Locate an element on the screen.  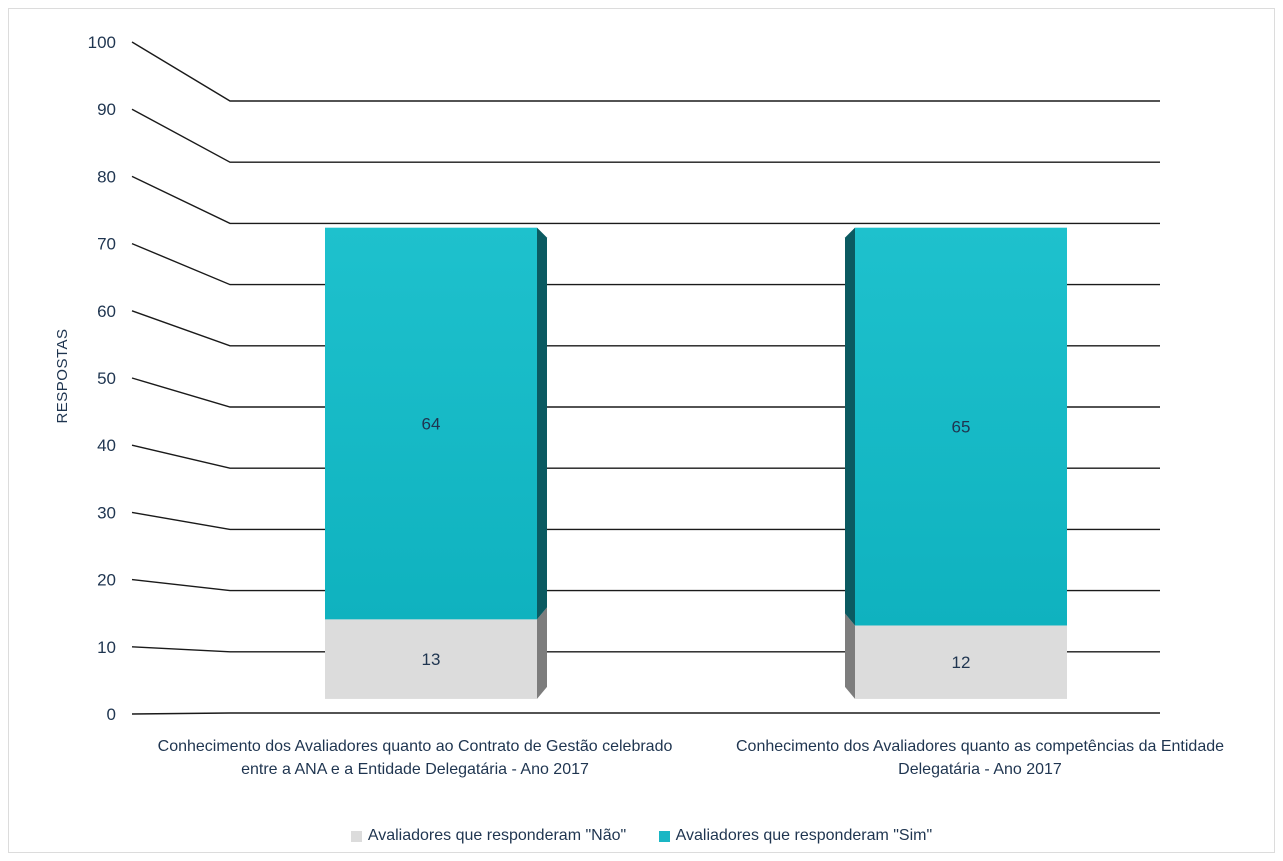
y-tick-100: 100 is located at coordinates (102, 42).